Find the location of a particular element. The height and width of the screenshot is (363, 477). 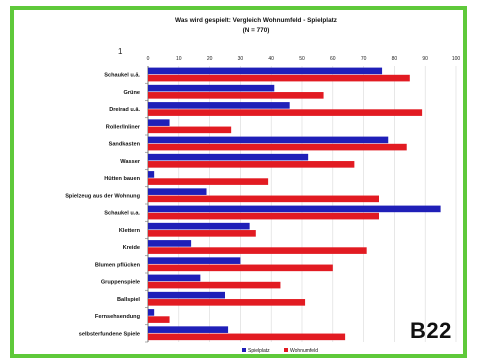

x-tick-label: 100 is located at coordinates (456, 59).